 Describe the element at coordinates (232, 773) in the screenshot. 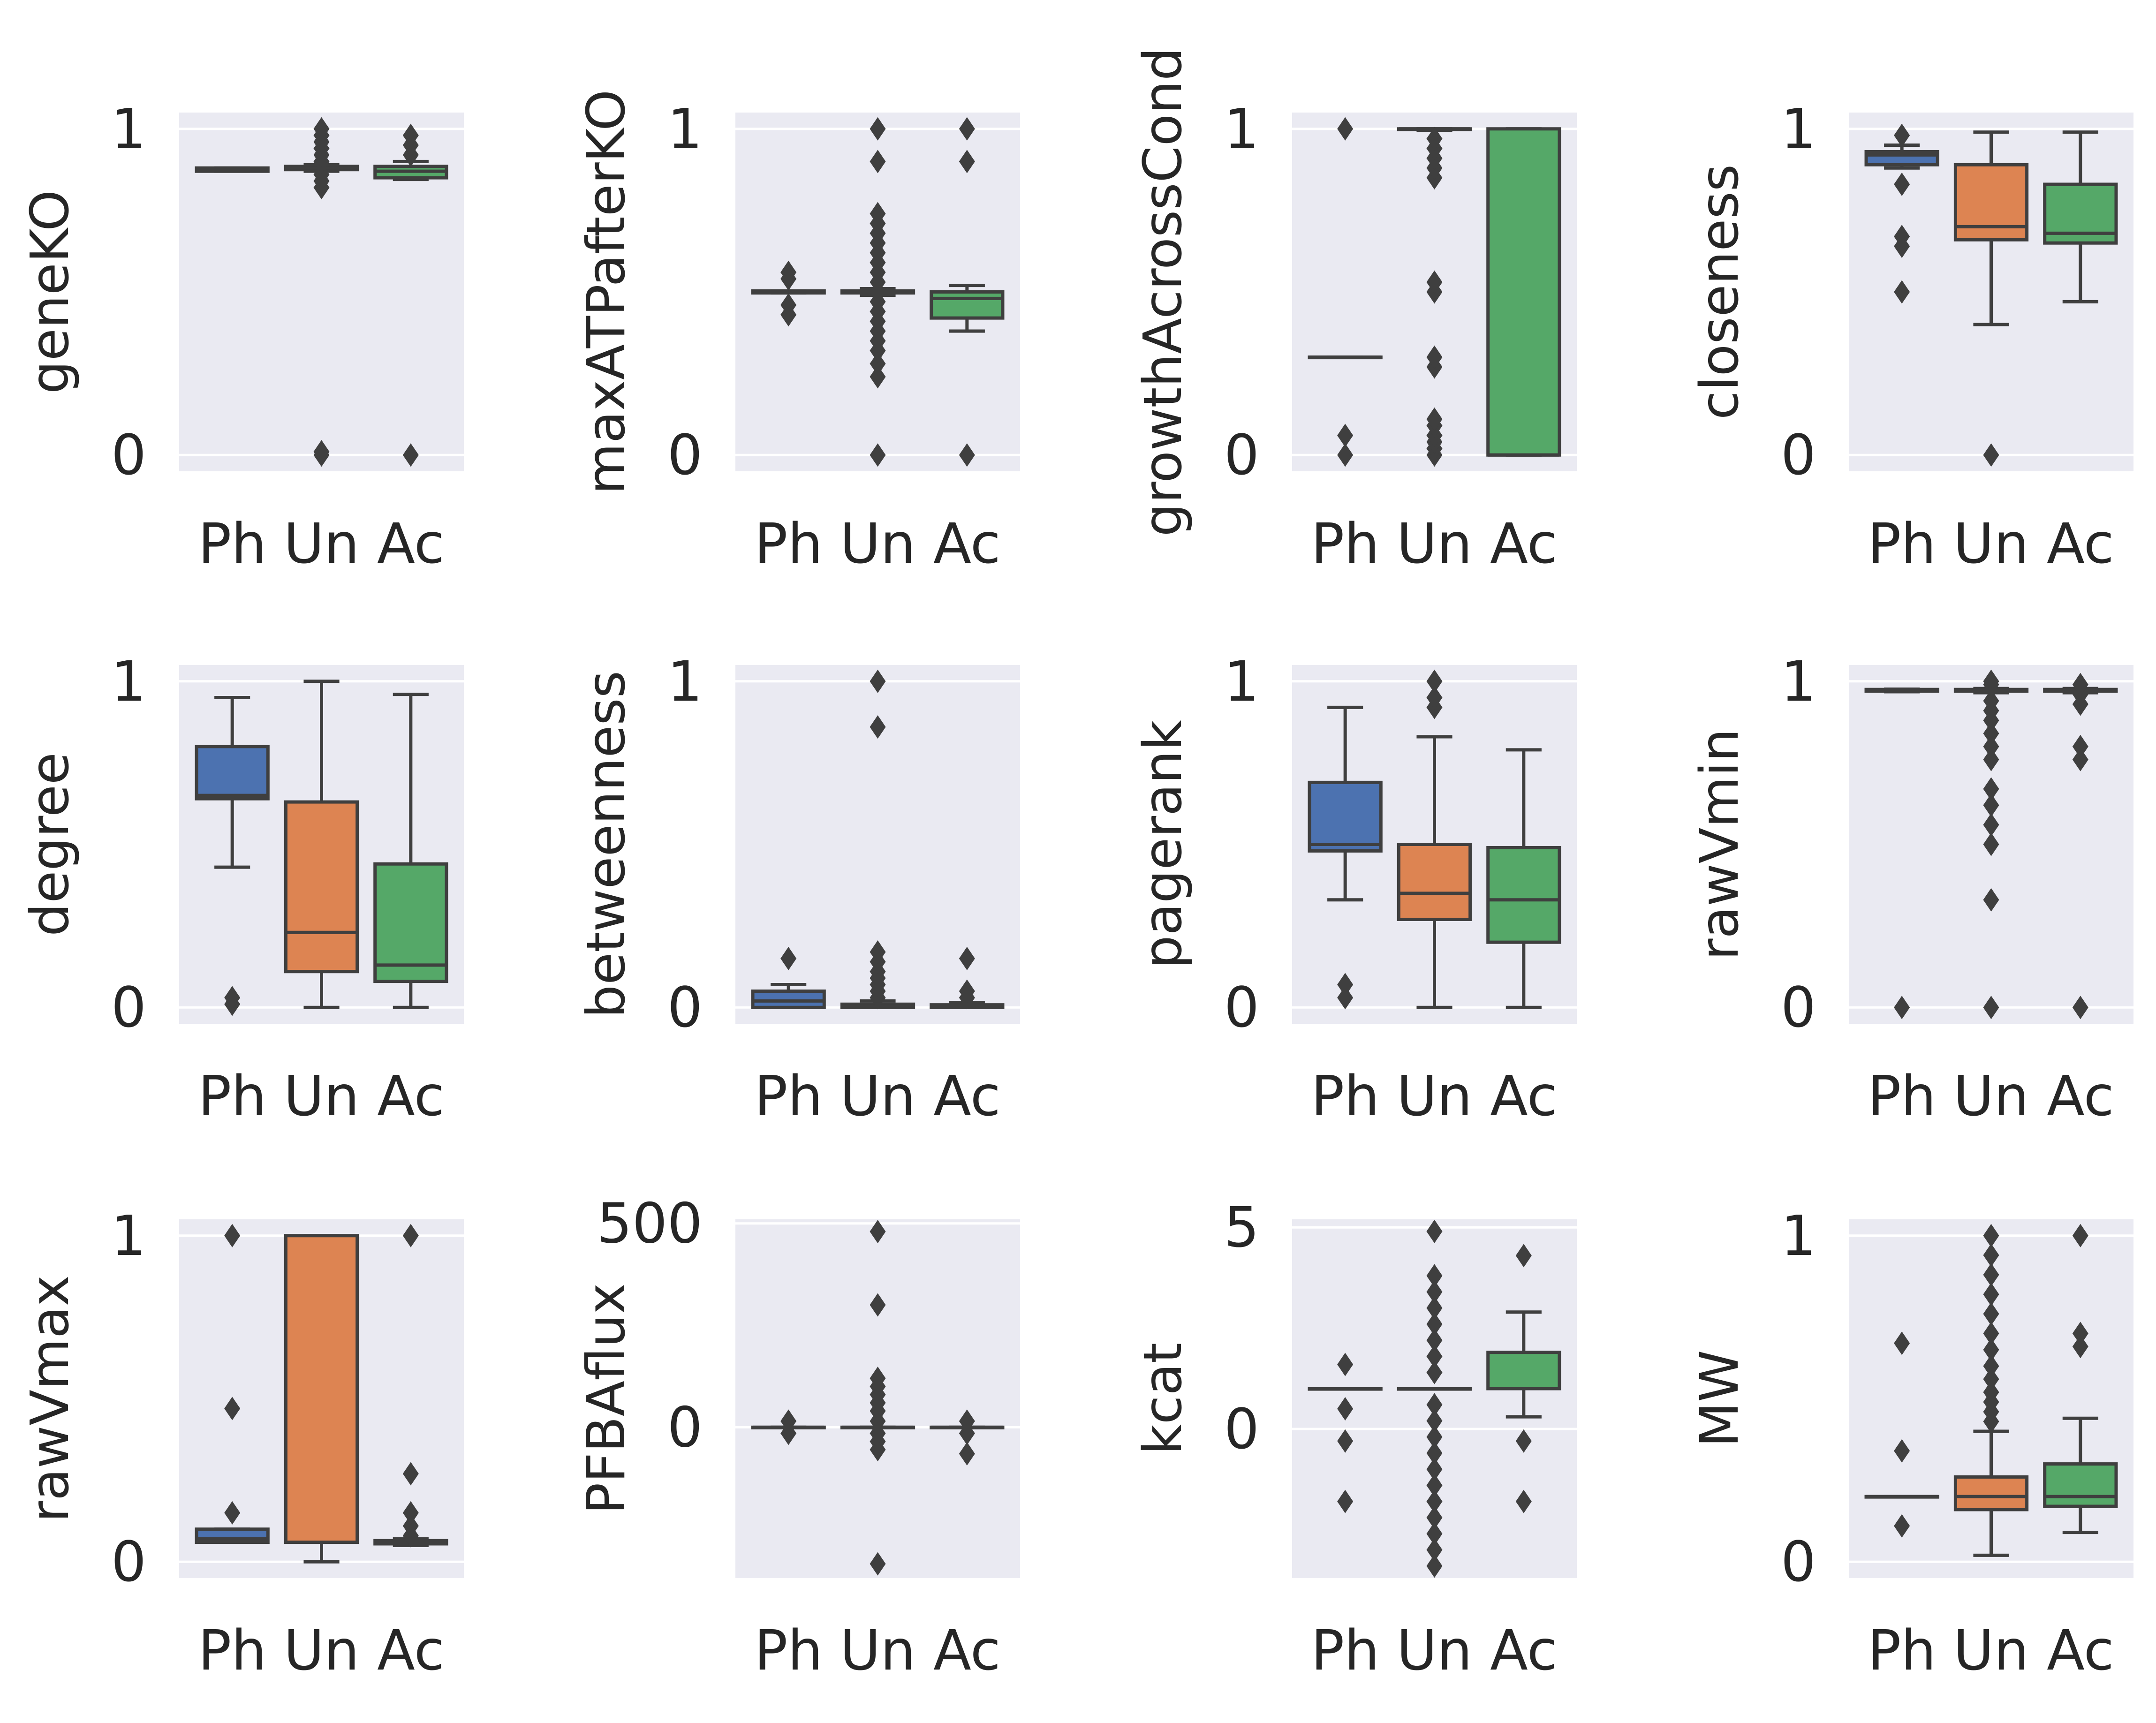

I see `box-Ph` at that location.